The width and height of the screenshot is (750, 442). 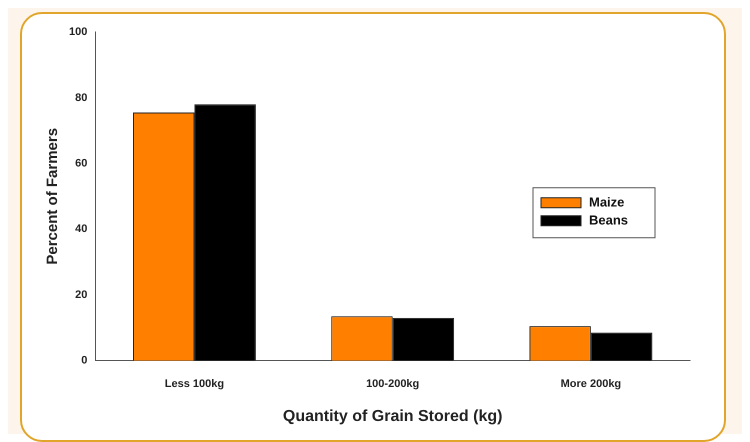 What do you see at coordinates (591, 384) in the screenshot?
I see `x-tick-label: More 200kg` at bounding box center [591, 384].